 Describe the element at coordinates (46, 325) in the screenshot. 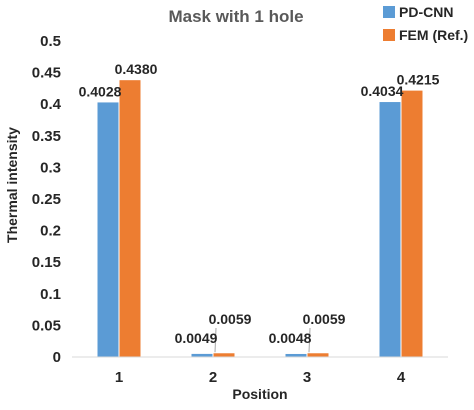

I see `y-tick-label: 0.05` at that location.